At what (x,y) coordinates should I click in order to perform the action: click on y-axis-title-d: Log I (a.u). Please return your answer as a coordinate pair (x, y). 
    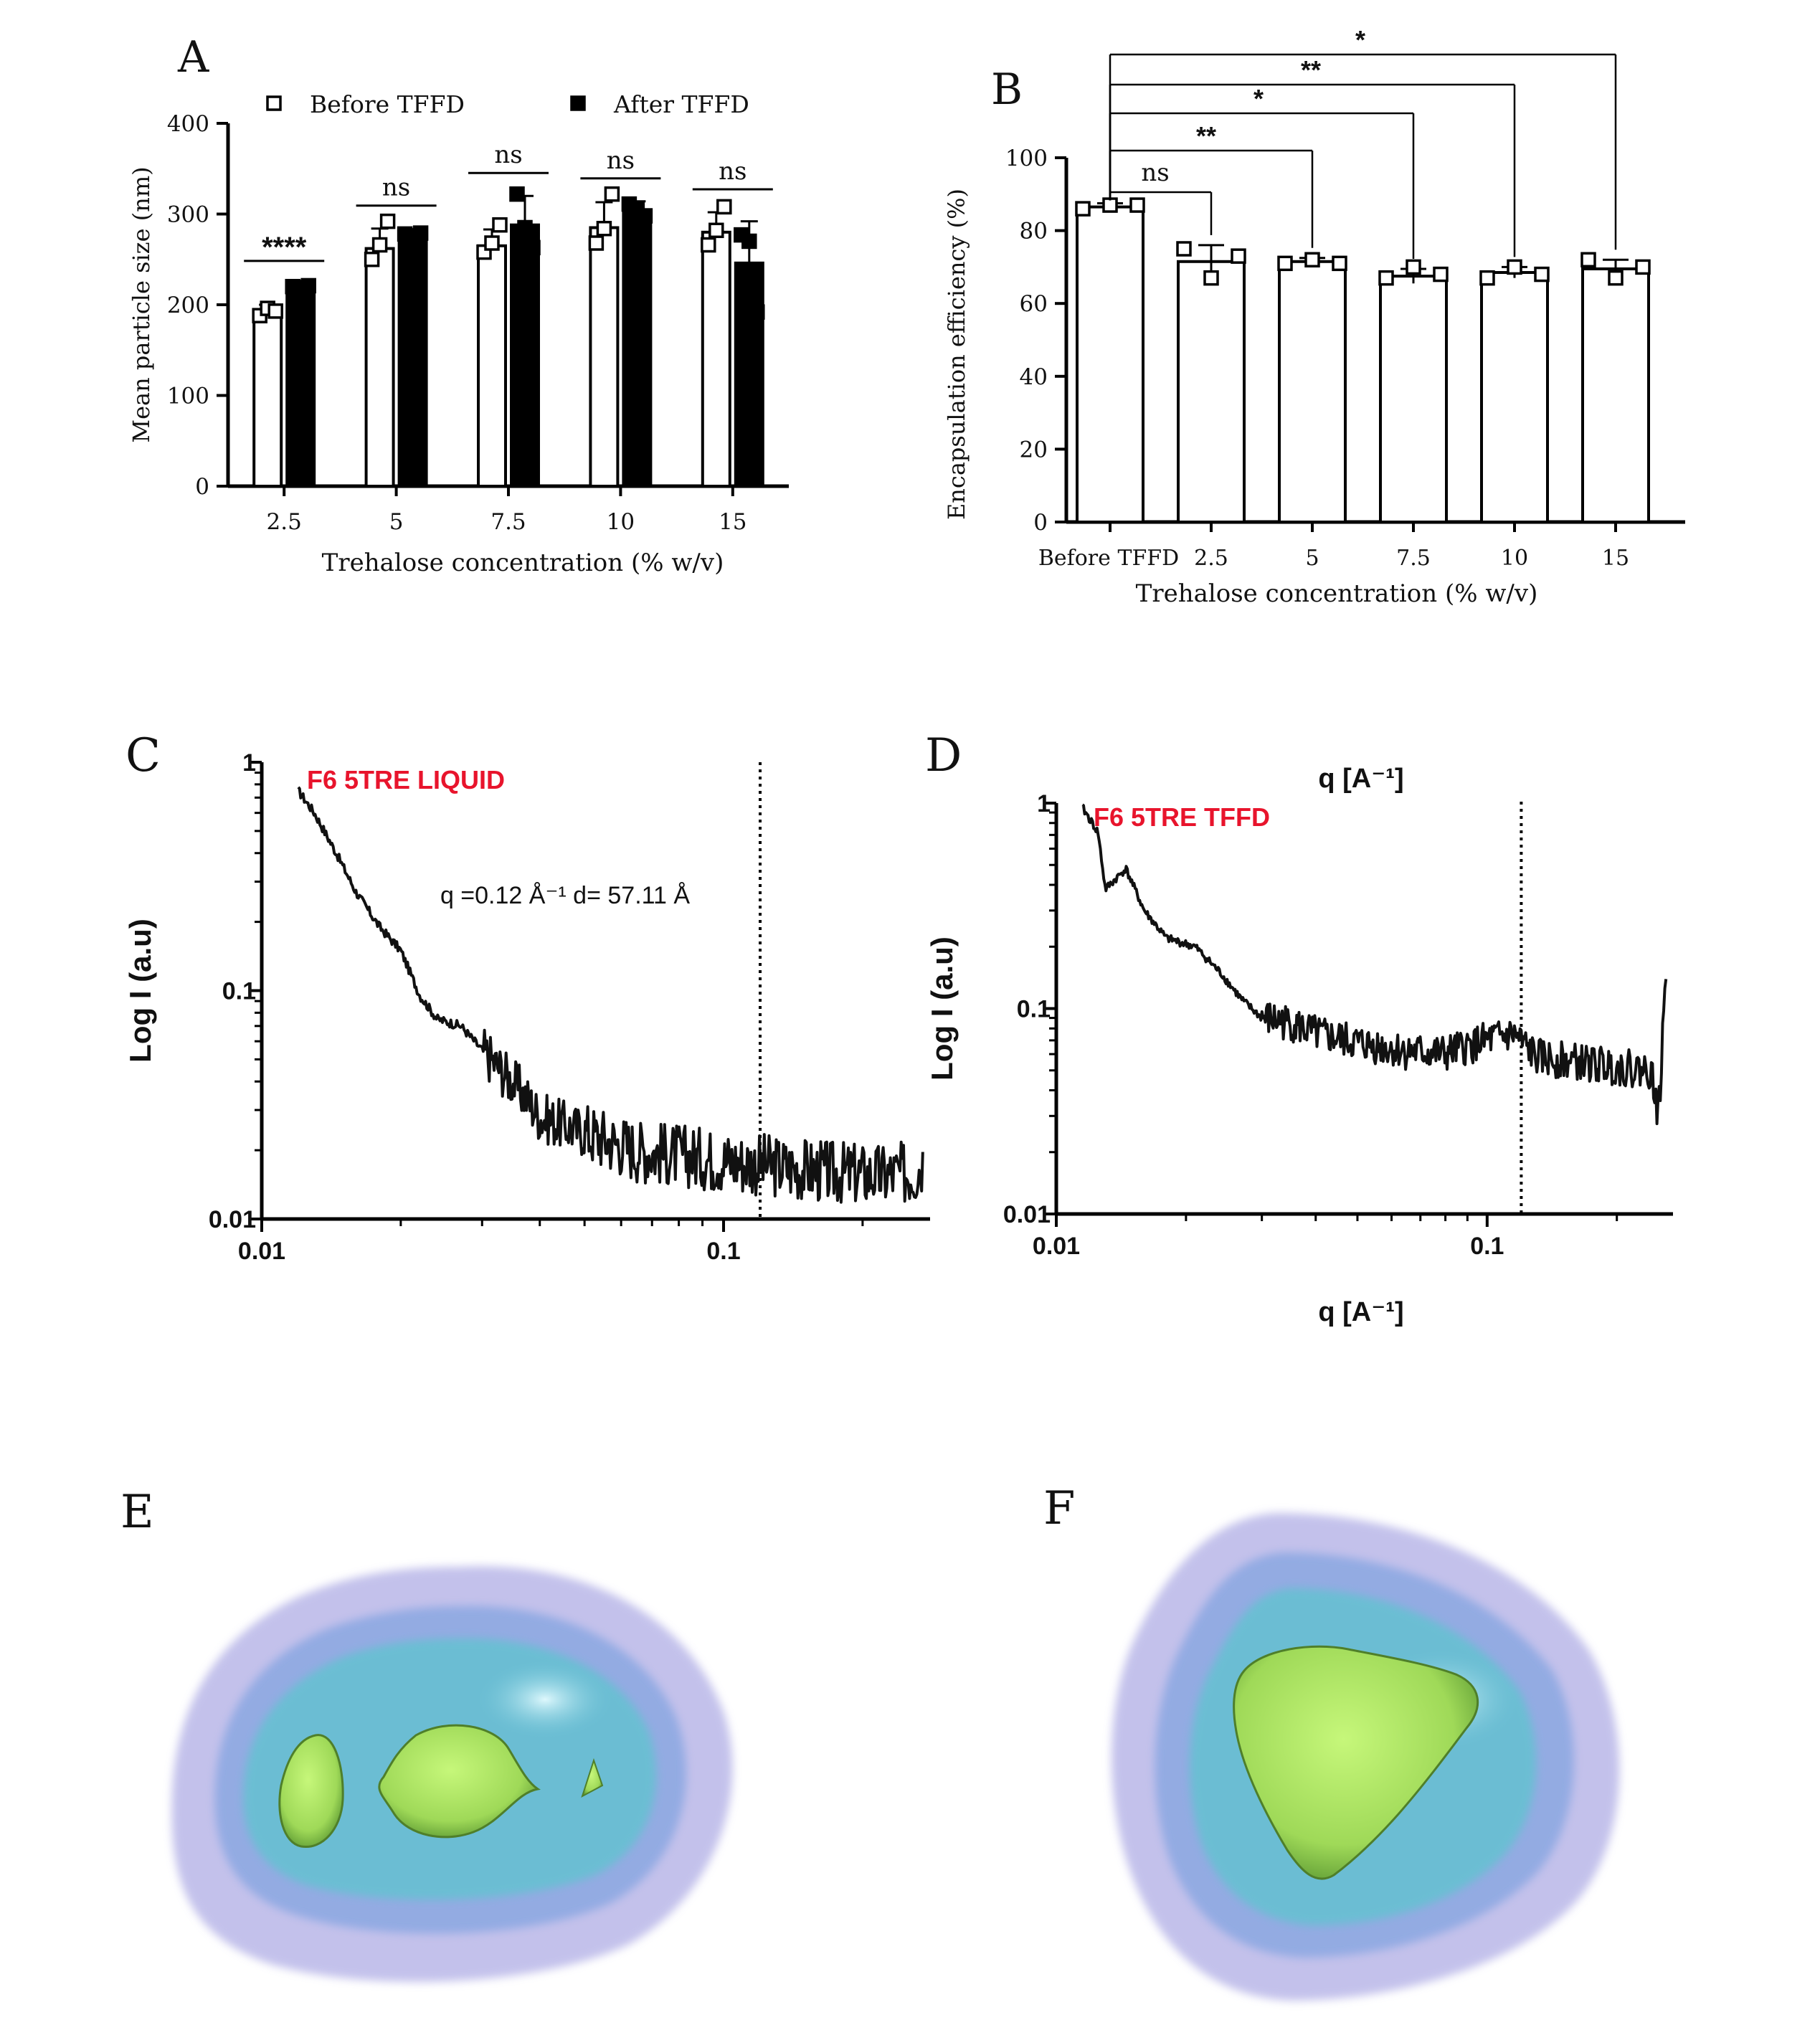
    Looking at the image, I should click on (942, 1009).